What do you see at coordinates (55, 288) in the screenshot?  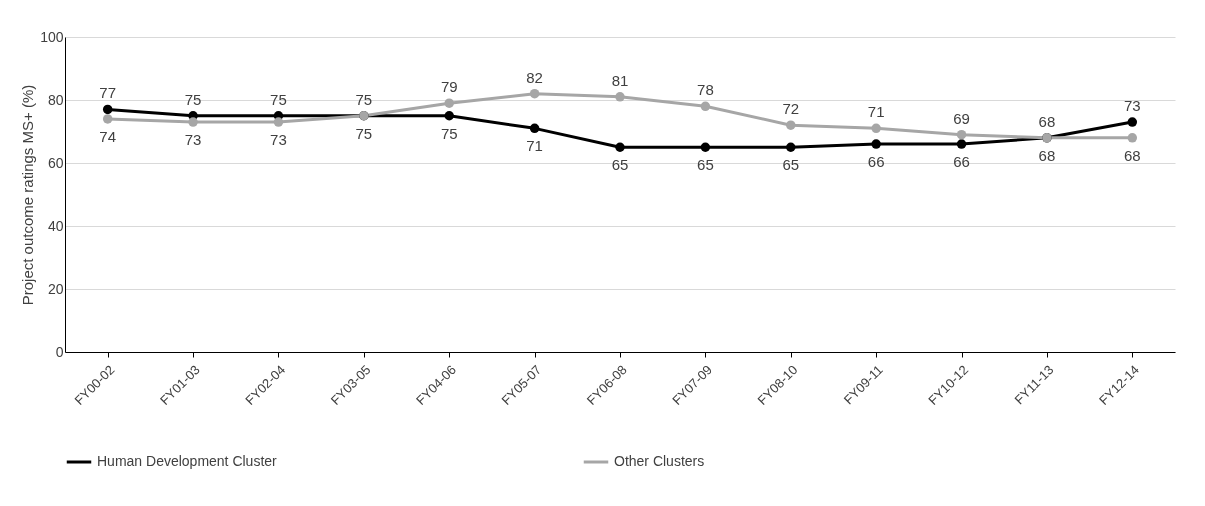 I see `y-tick-label: 20` at bounding box center [55, 288].